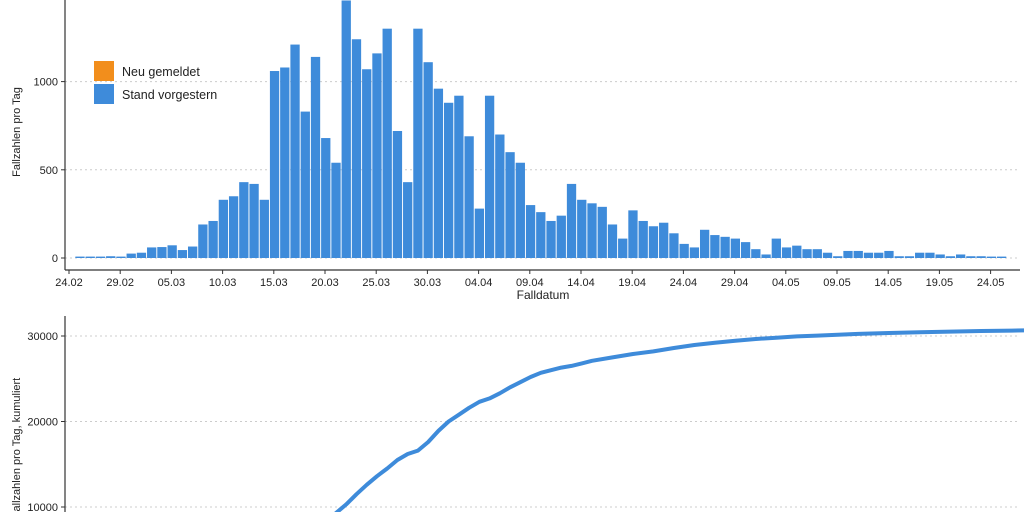  I want to click on daily-x-tick-label: 04.05, so click(786, 283).